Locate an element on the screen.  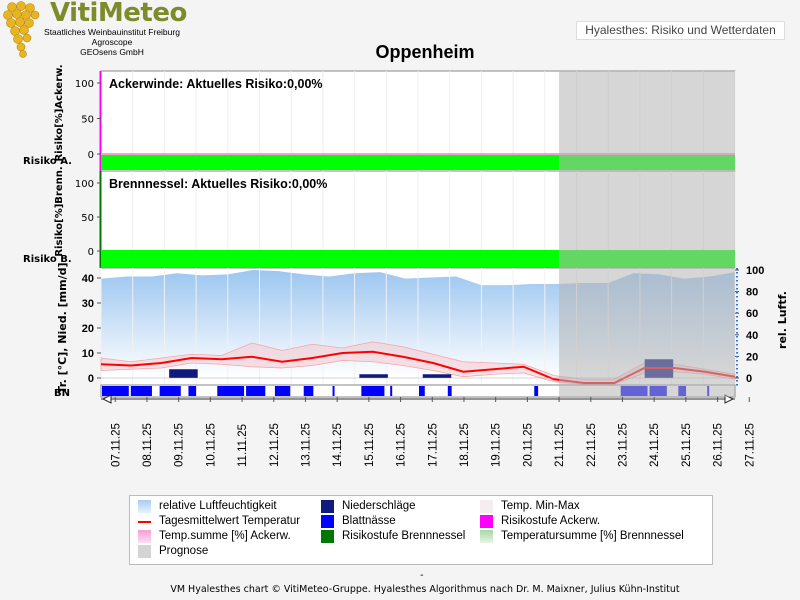
tempsum-ackerwinde-swatch is located at coordinates (144, 536).